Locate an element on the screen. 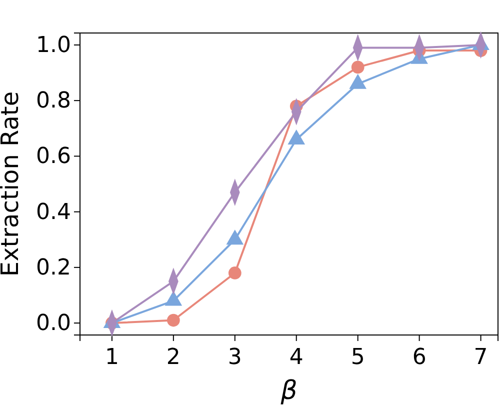 This screenshot has width=500, height=407. x-tick-label: 1 is located at coordinates (111, 357).